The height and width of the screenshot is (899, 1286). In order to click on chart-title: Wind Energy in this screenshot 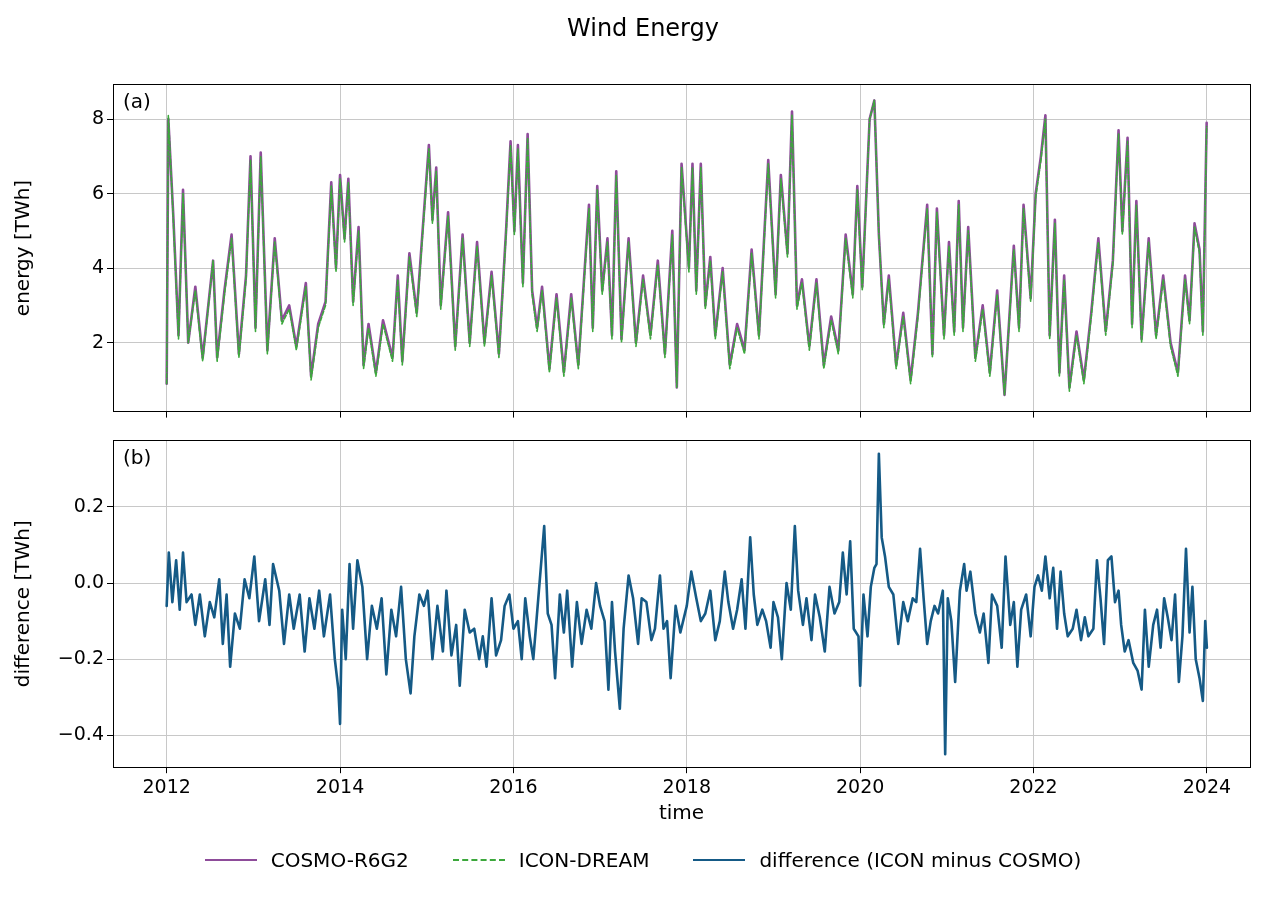, I will do `click(643, 28)`.